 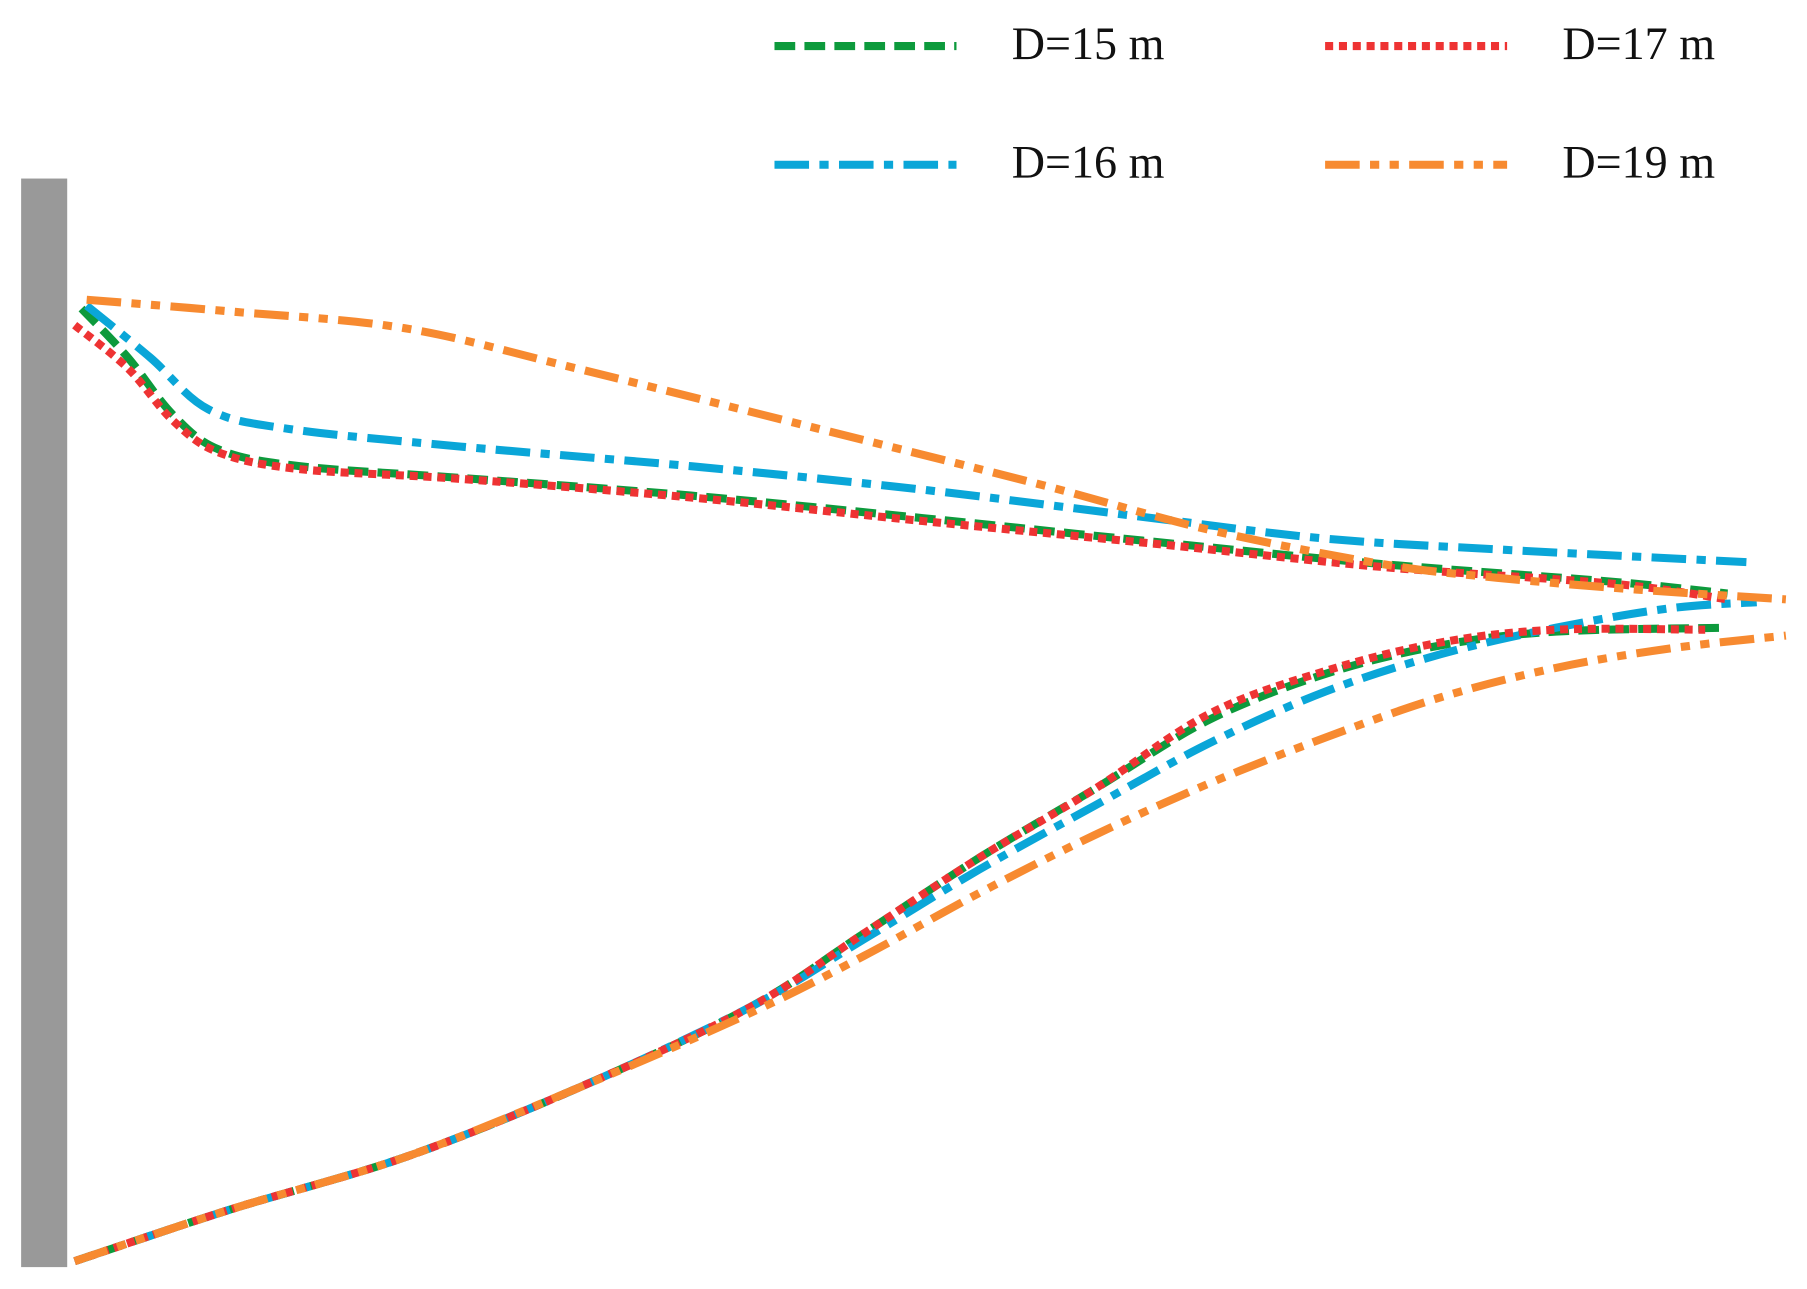 What do you see at coordinates (44, 723) in the screenshot?
I see `wall` at bounding box center [44, 723].